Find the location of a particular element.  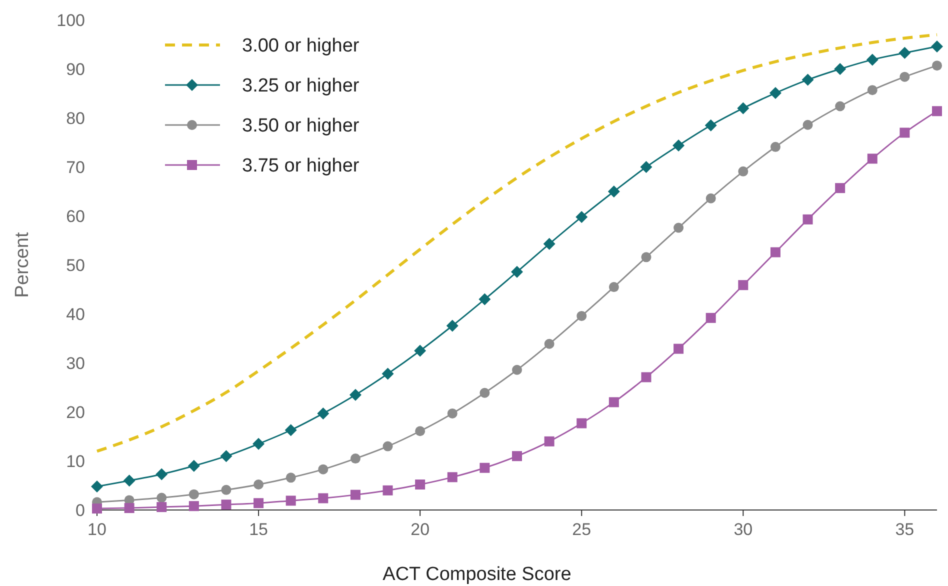

x-axis-title: ACT Composite Score is located at coordinates (477, 574).